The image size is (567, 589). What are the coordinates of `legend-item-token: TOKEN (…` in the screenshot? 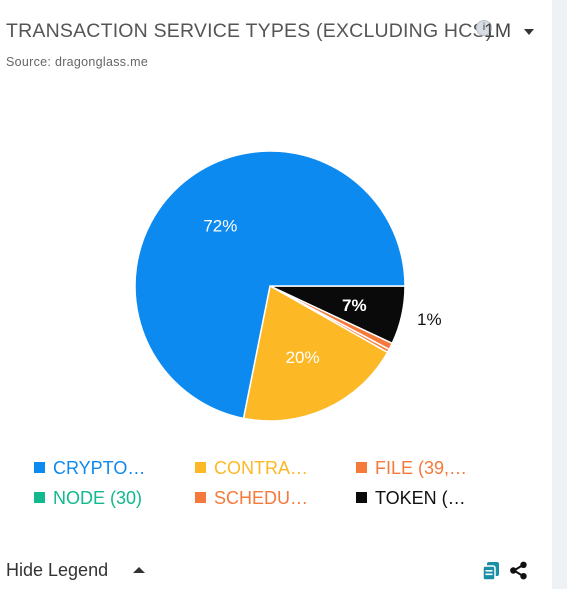 It's located at (411, 498).